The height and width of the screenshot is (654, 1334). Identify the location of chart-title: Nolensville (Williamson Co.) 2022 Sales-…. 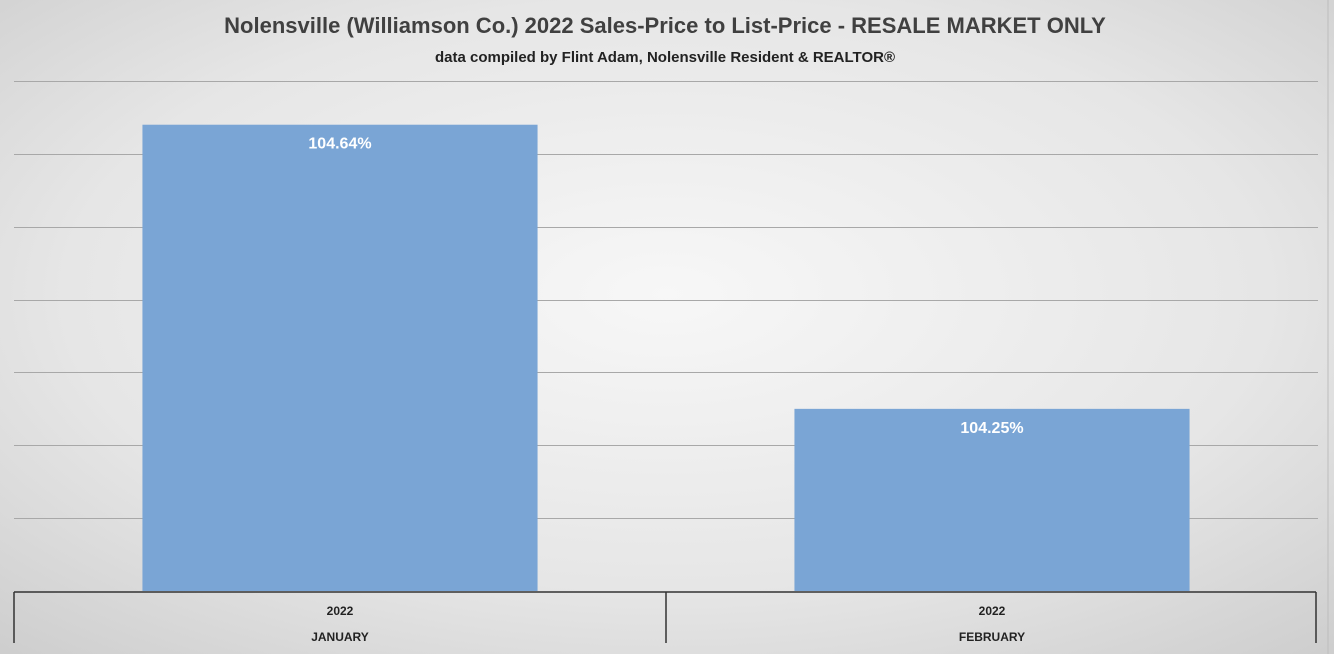
(665, 25).